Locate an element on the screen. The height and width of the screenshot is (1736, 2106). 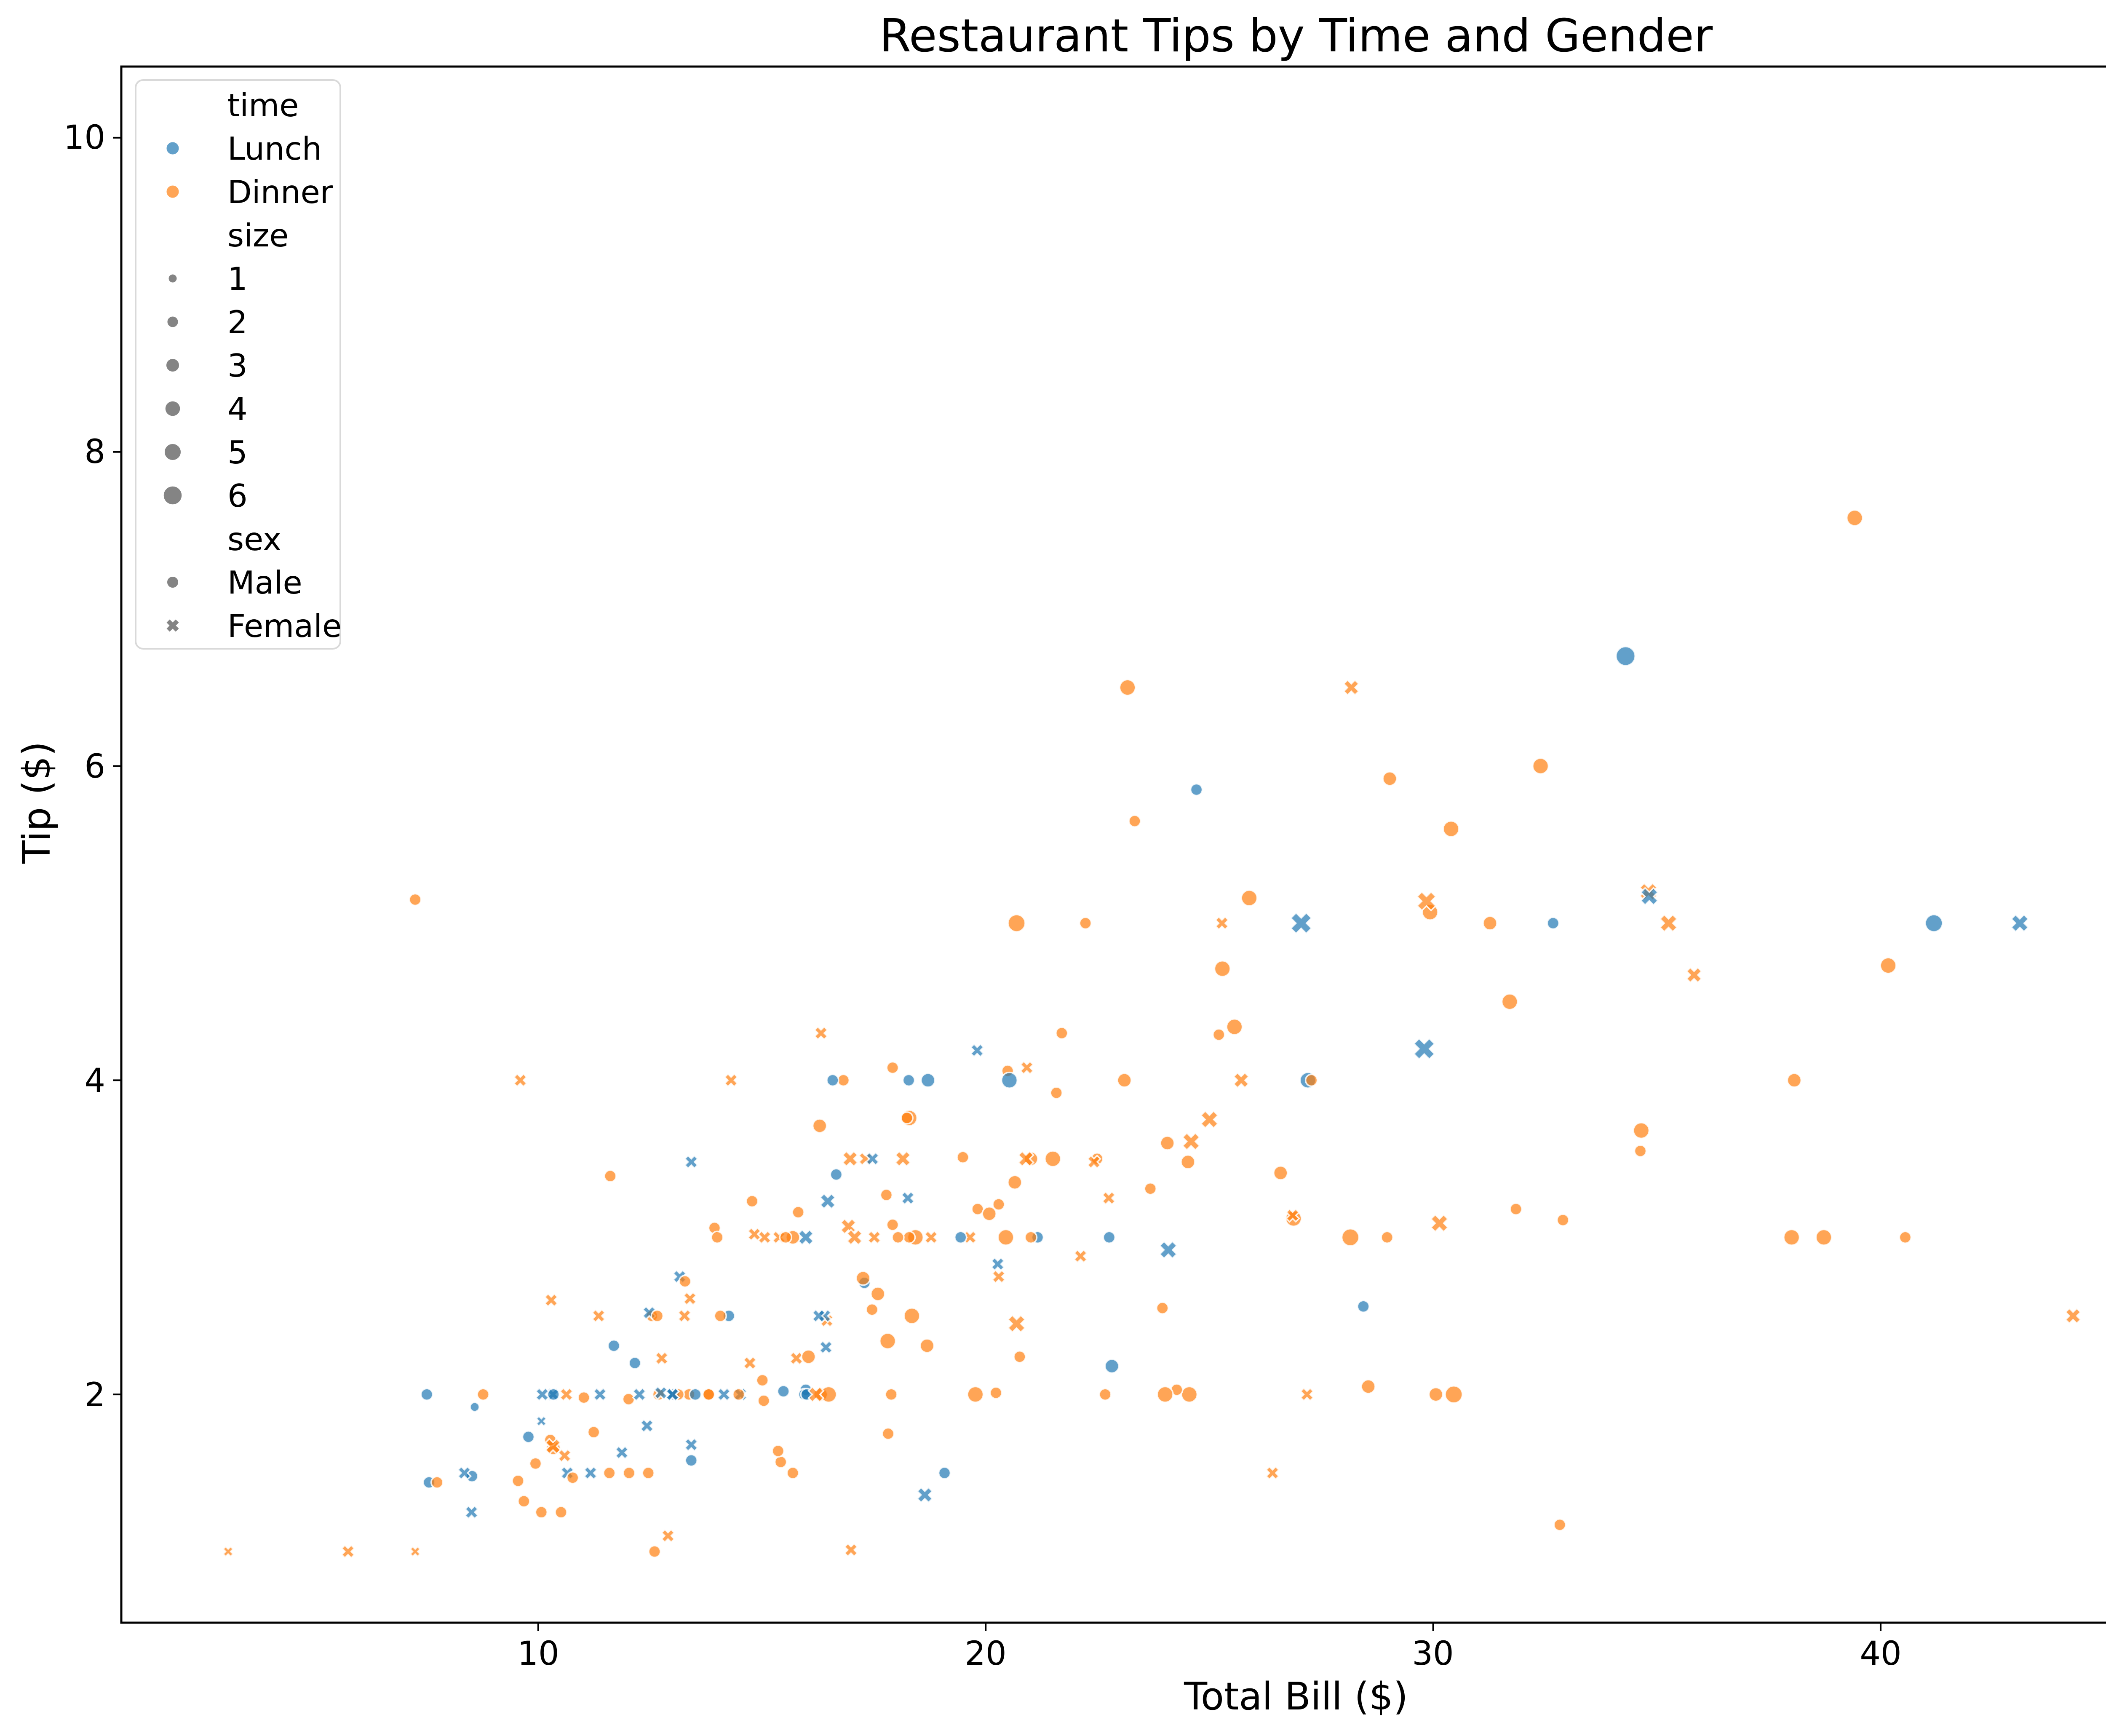
legend-marker-2-circle-icon is located at coordinates (172, 322).